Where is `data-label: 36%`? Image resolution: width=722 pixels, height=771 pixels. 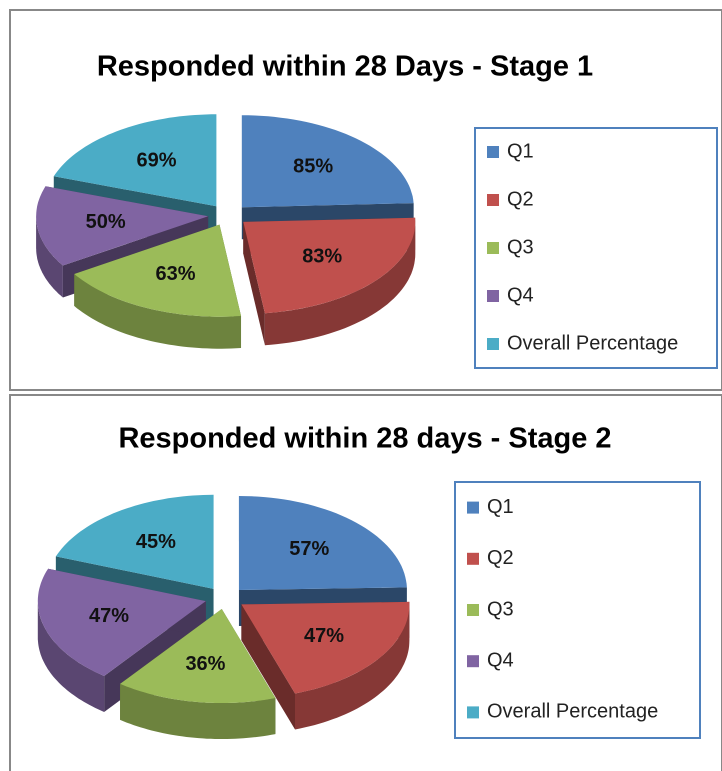 data-label: 36% is located at coordinates (205, 664).